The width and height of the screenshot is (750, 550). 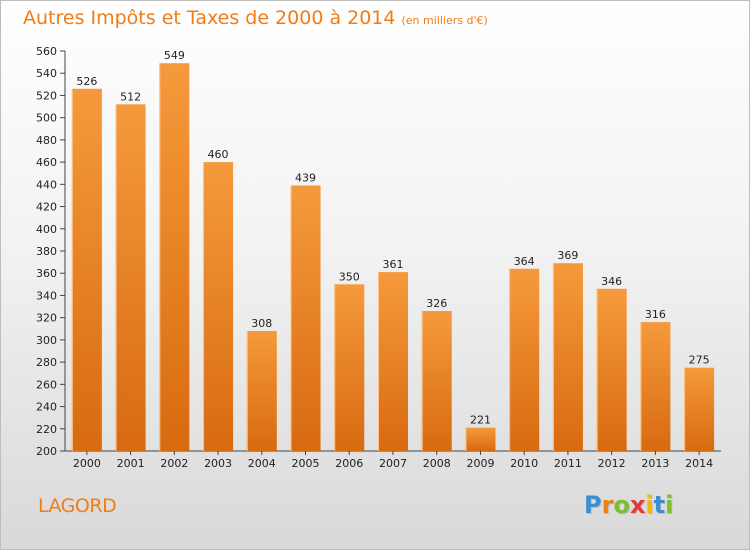 What do you see at coordinates (209, 18) in the screenshot?
I see `chart-title-text: Autres Impôts et Taxes de 2000 à 2014` at bounding box center [209, 18].